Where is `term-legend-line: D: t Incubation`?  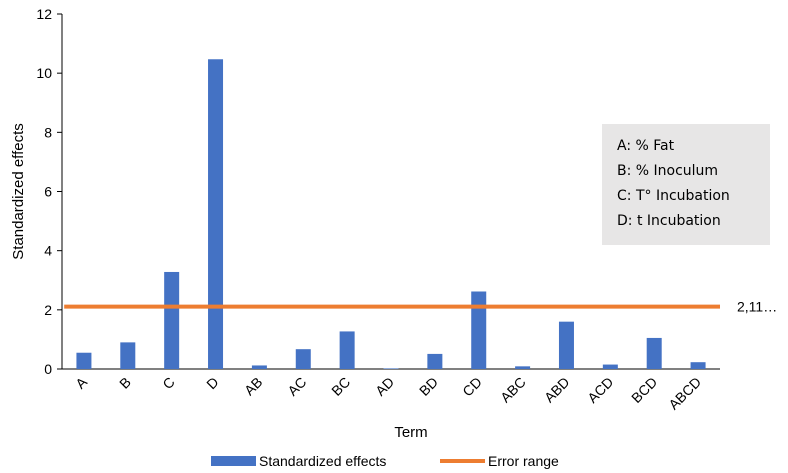
term-legend-line: D: t Incubation is located at coordinates (669, 221).